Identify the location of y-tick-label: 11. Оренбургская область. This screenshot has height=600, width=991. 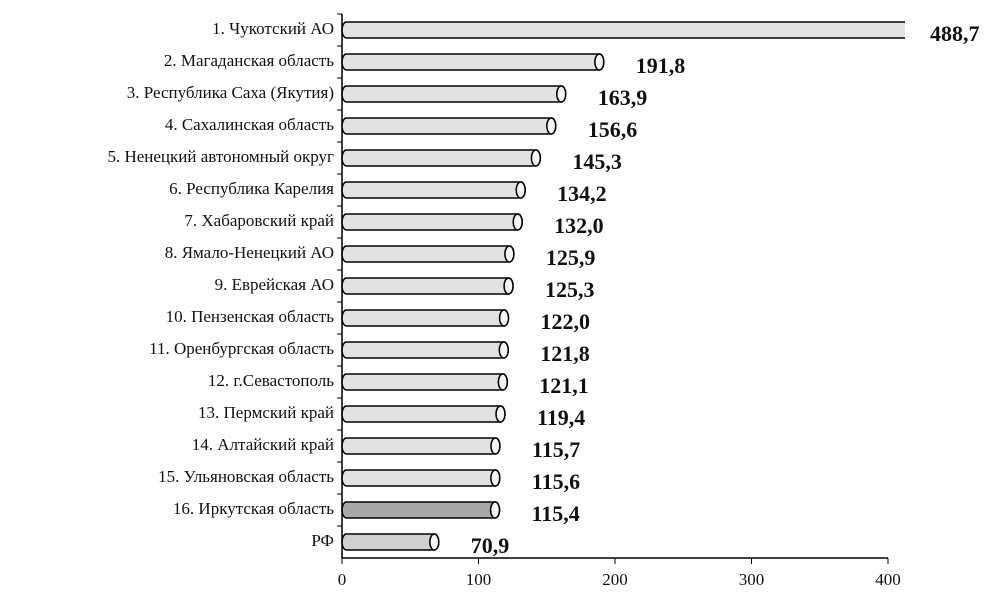
(241, 348).